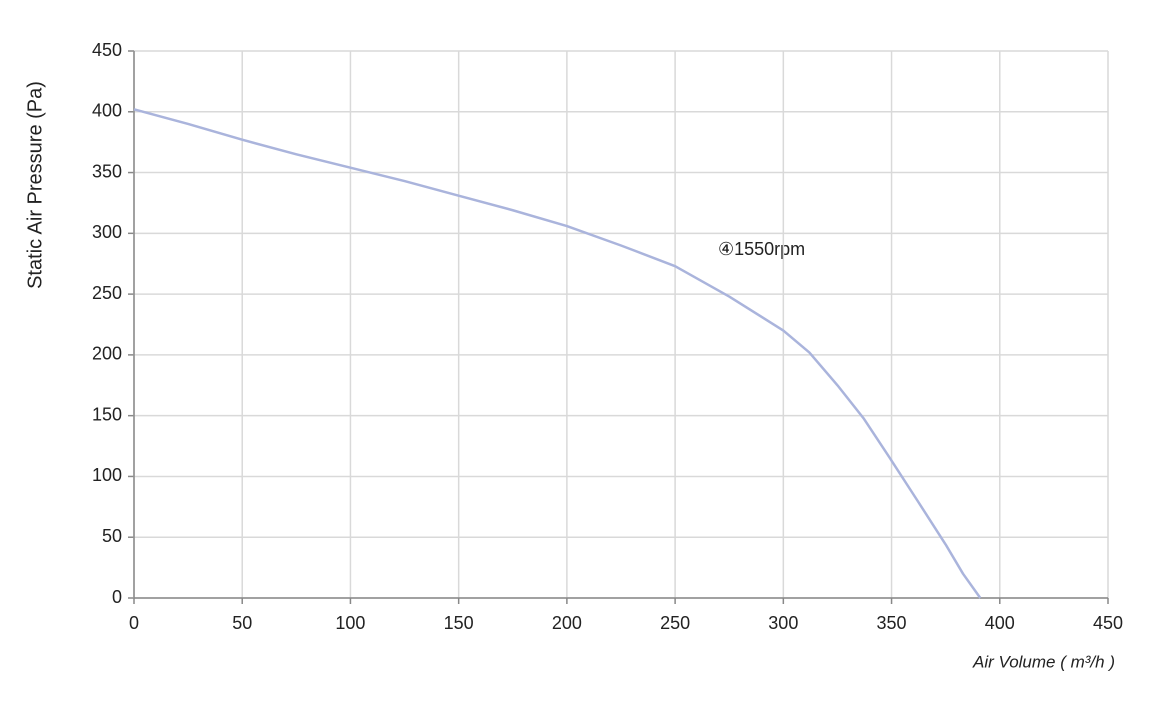  Describe the element at coordinates (107, 293) in the screenshot. I see `y-tick-label: 250` at that location.